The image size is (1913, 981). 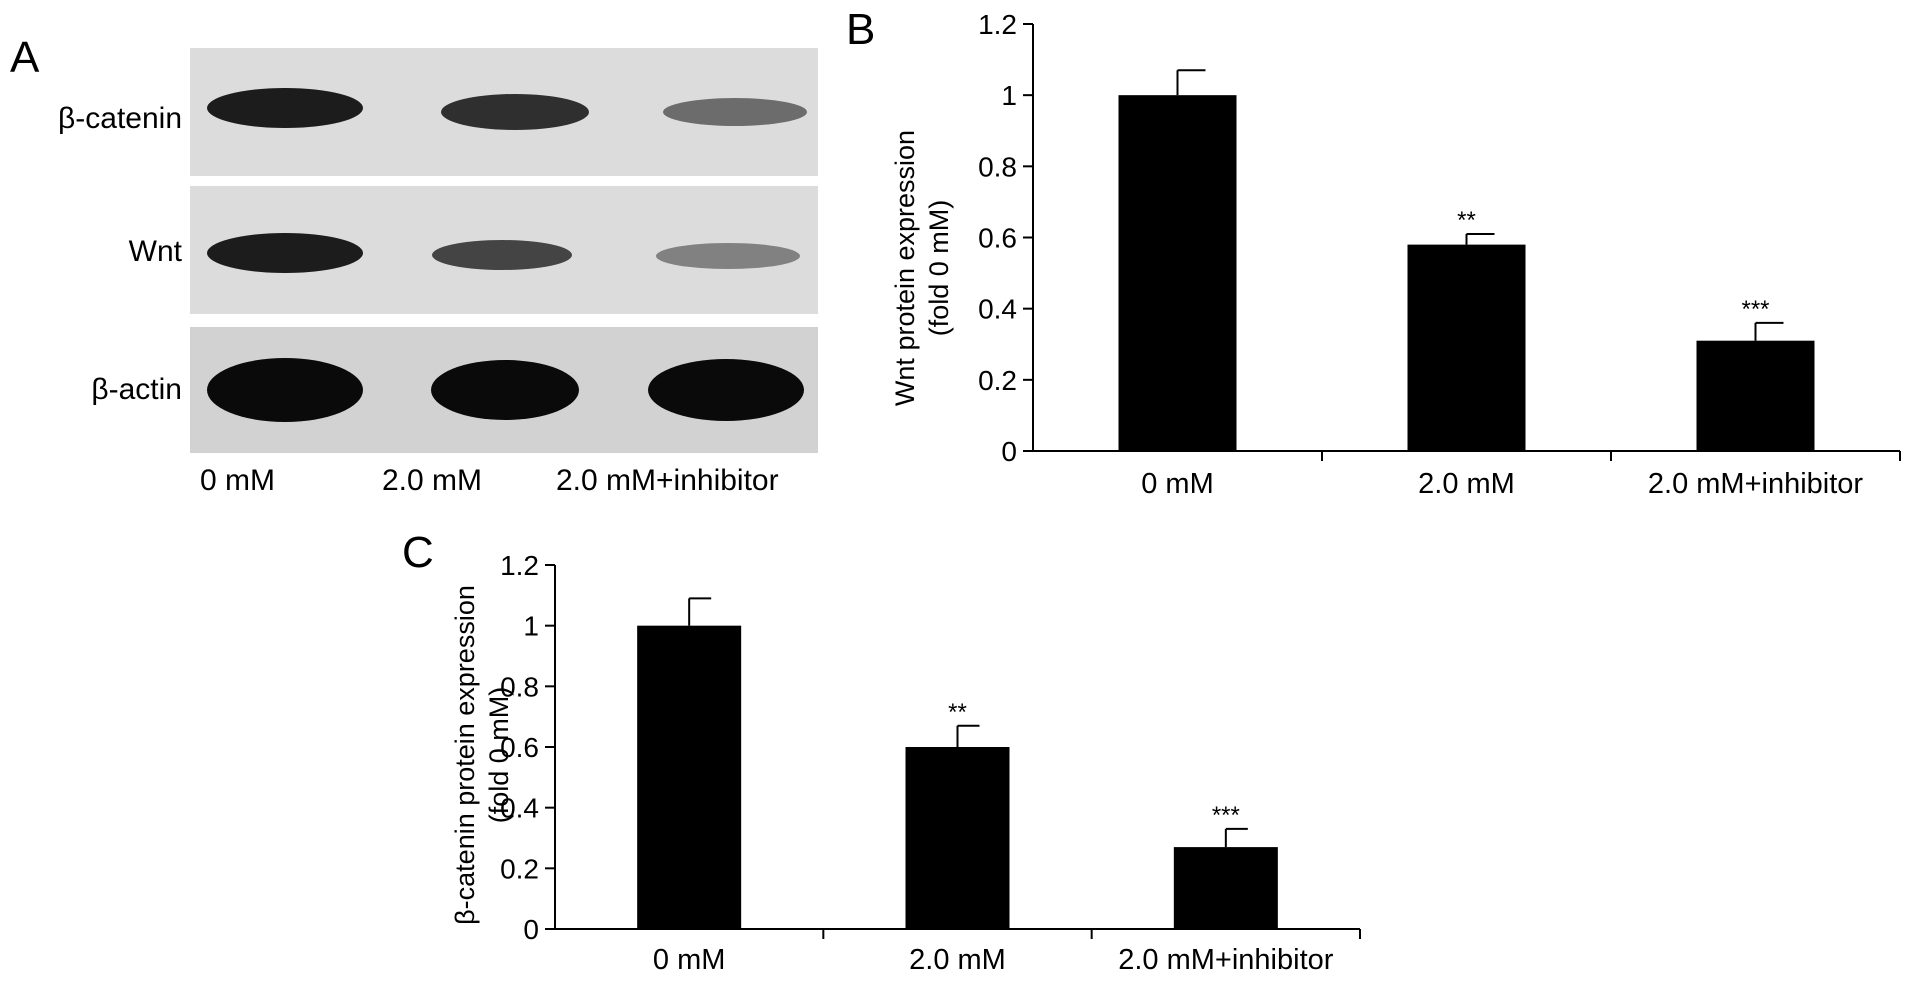 What do you see at coordinates (499, 755) in the screenshot?
I see `panel-c-ylabel-line2: (fold 0 mM)` at bounding box center [499, 755].